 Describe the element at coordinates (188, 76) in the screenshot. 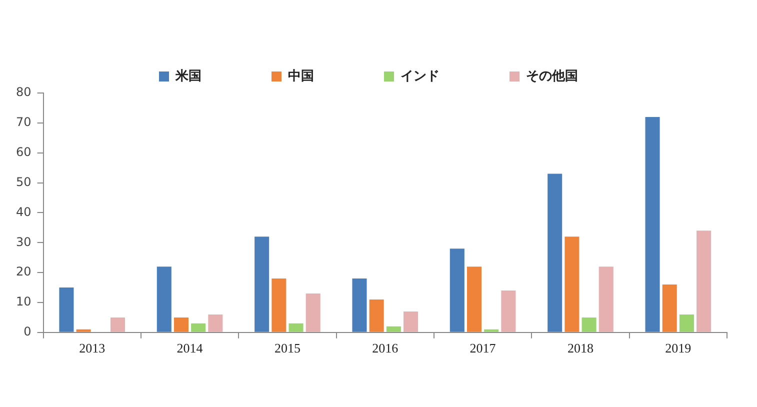

I see `legend-label: 米国` at that location.